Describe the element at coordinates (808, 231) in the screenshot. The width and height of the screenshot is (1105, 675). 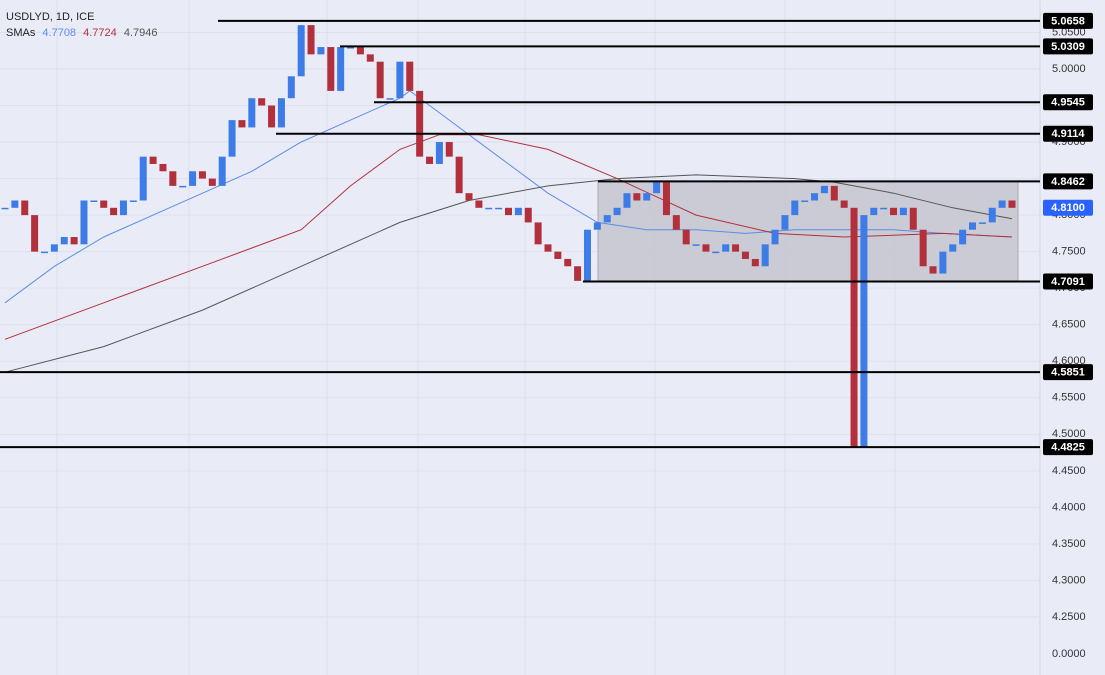
I see `range-box` at that location.